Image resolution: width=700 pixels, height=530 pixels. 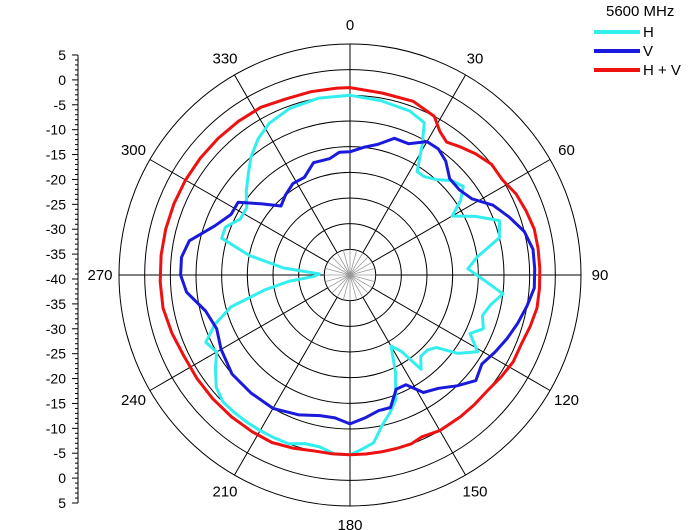 I want to click on angle-label: 330, so click(x=224, y=58).